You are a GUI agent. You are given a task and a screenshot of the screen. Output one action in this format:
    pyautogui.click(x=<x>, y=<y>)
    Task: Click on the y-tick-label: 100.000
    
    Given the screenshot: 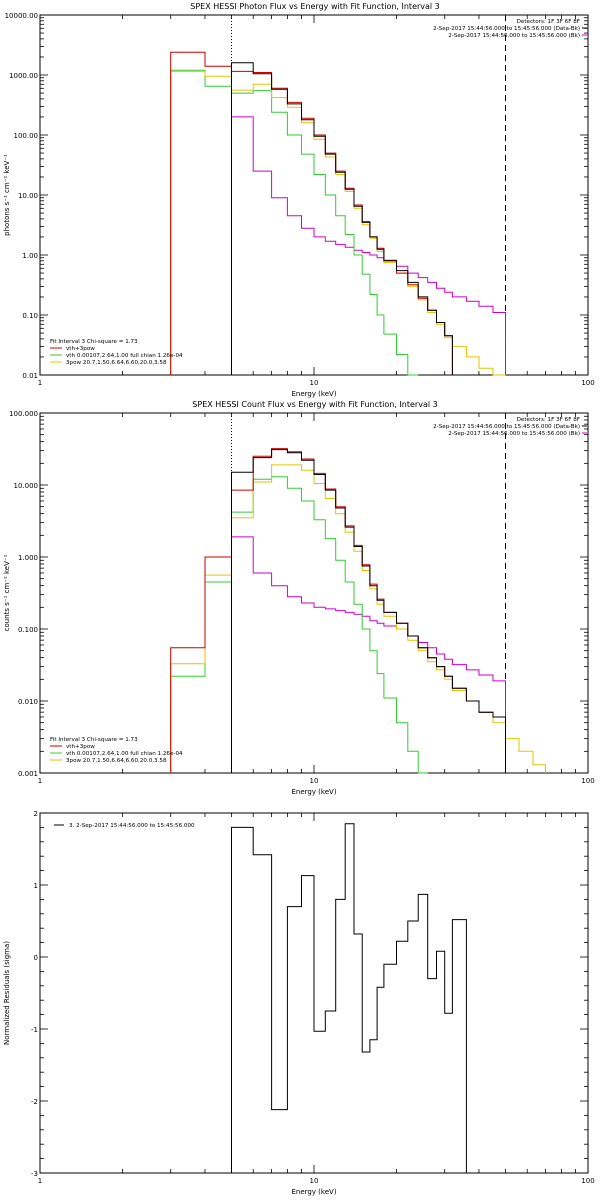 What is the action you would take?
    pyautogui.click(x=23, y=414)
    